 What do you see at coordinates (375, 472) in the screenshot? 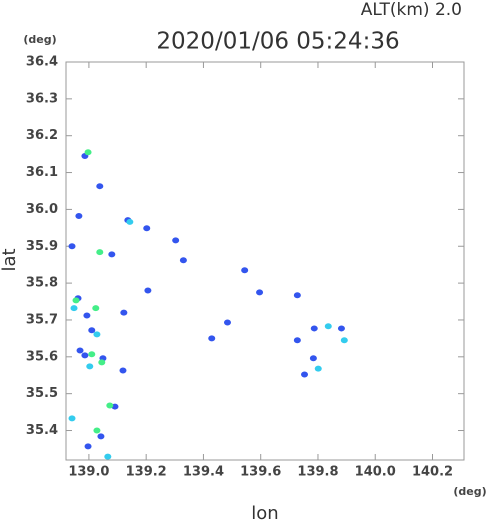
I see `x-tick-label: 140.0` at bounding box center [375, 472].